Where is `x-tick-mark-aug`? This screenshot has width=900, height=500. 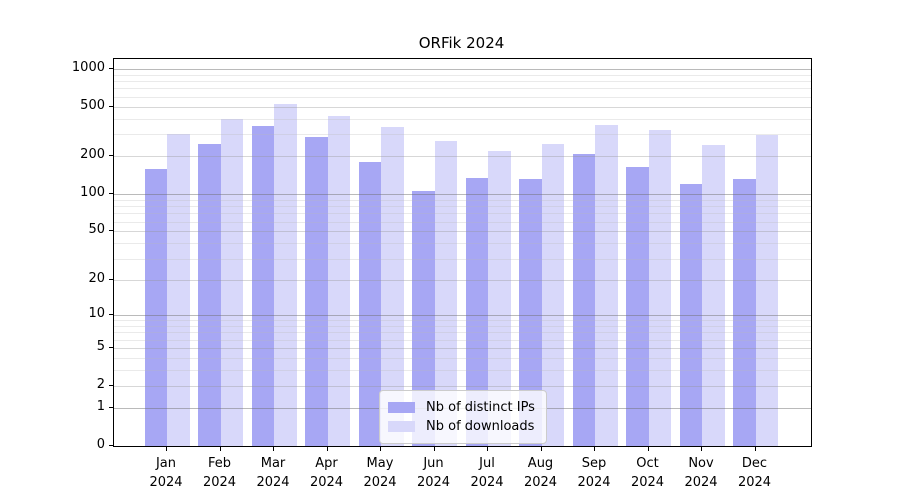 x-tick-mark-aug is located at coordinates (541, 449).